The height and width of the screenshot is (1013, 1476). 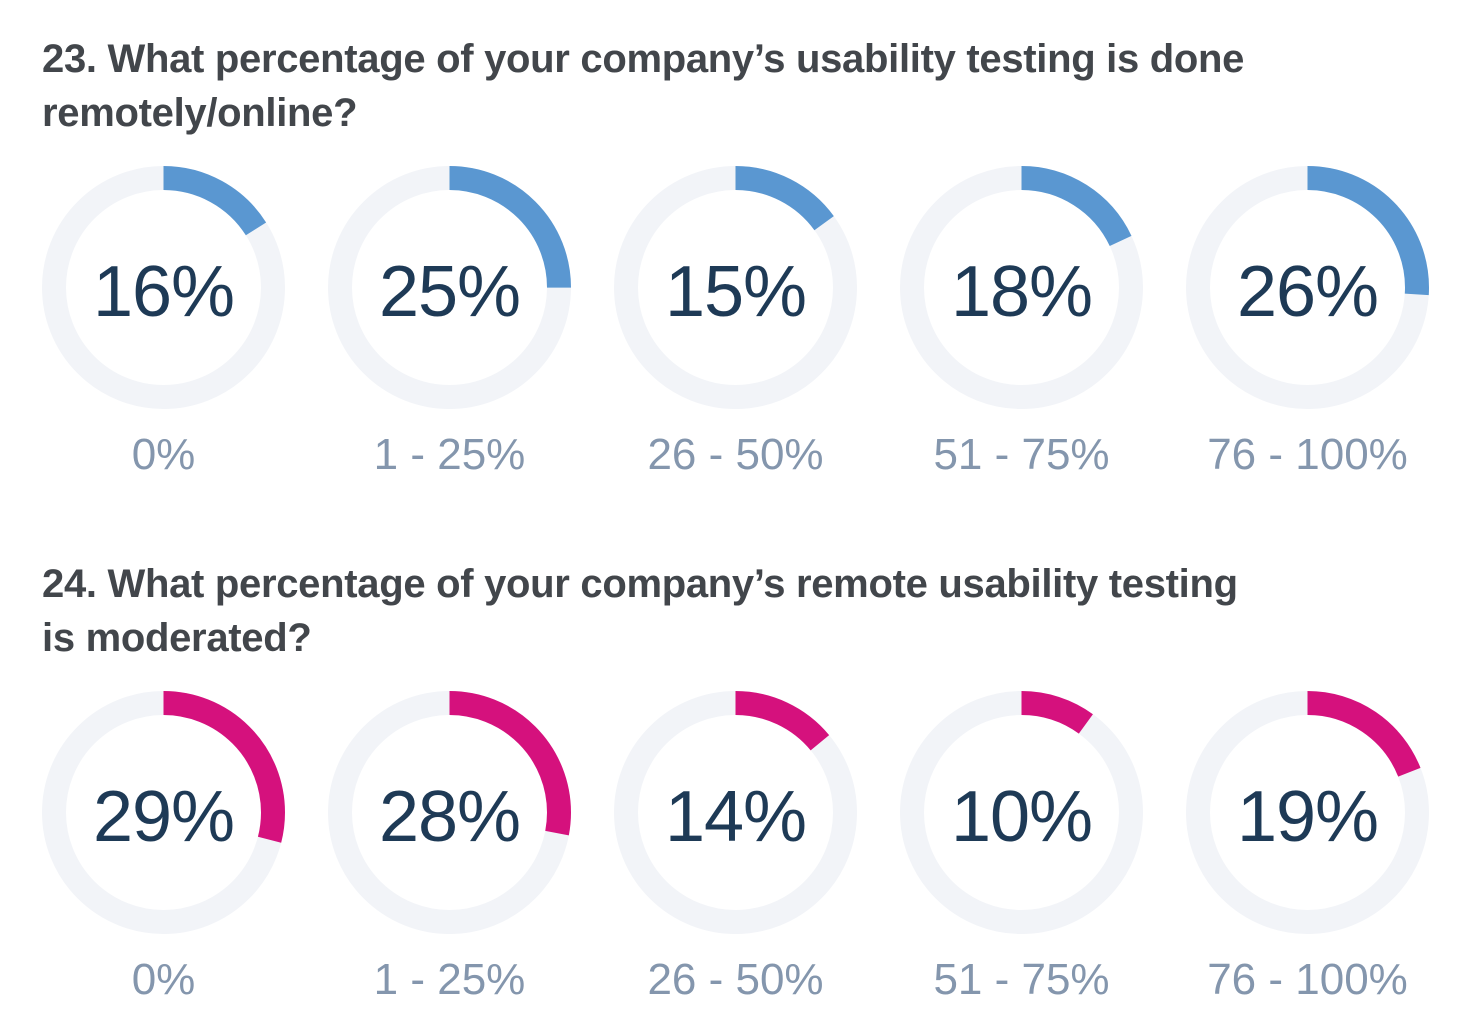 What do you see at coordinates (735, 816) in the screenshot?
I see `donut-value: 14%` at bounding box center [735, 816].